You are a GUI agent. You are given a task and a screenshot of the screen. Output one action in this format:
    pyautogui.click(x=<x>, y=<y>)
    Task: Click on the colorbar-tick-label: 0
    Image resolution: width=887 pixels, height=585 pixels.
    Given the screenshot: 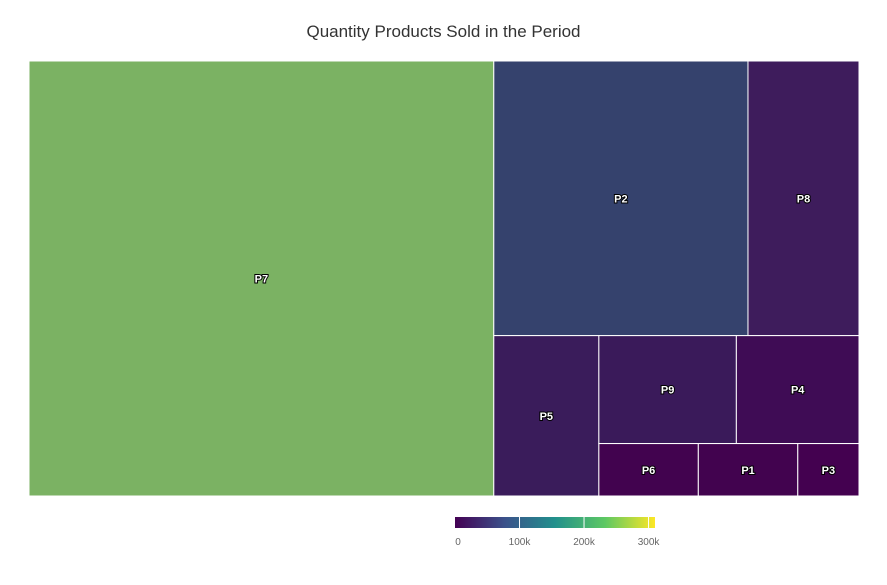 What is the action you would take?
    pyautogui.click(x=458, y=542)
    